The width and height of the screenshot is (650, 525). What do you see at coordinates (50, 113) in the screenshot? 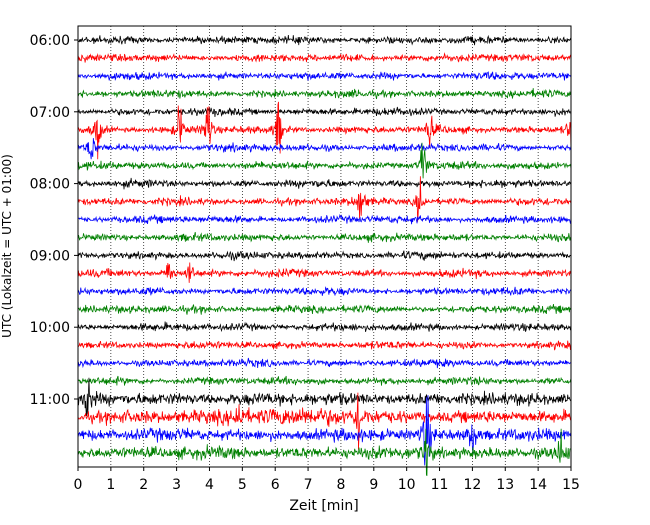
I see `y-tick-label: 07:00` at bounding box center [50, 113].